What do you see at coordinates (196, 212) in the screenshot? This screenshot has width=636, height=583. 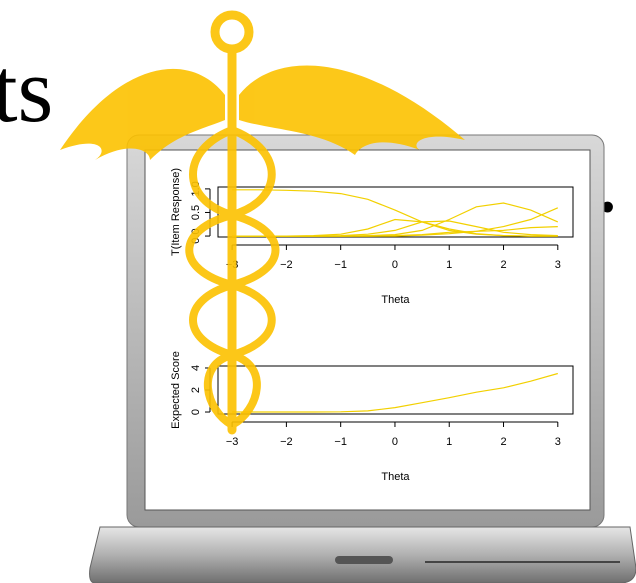 I see `y-tick-label: 0.5` at bounding box center [196, 212].